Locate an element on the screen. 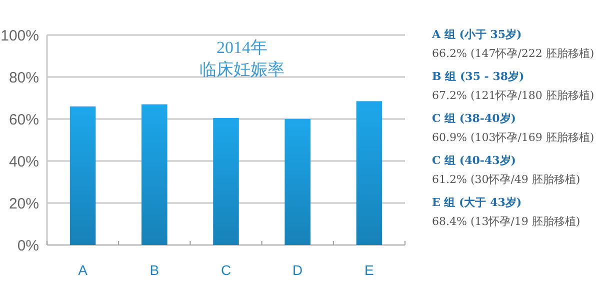 The height and width of the screenshot is (302, 600). y-tick-label: 80% is located at coordinates (23, 77).